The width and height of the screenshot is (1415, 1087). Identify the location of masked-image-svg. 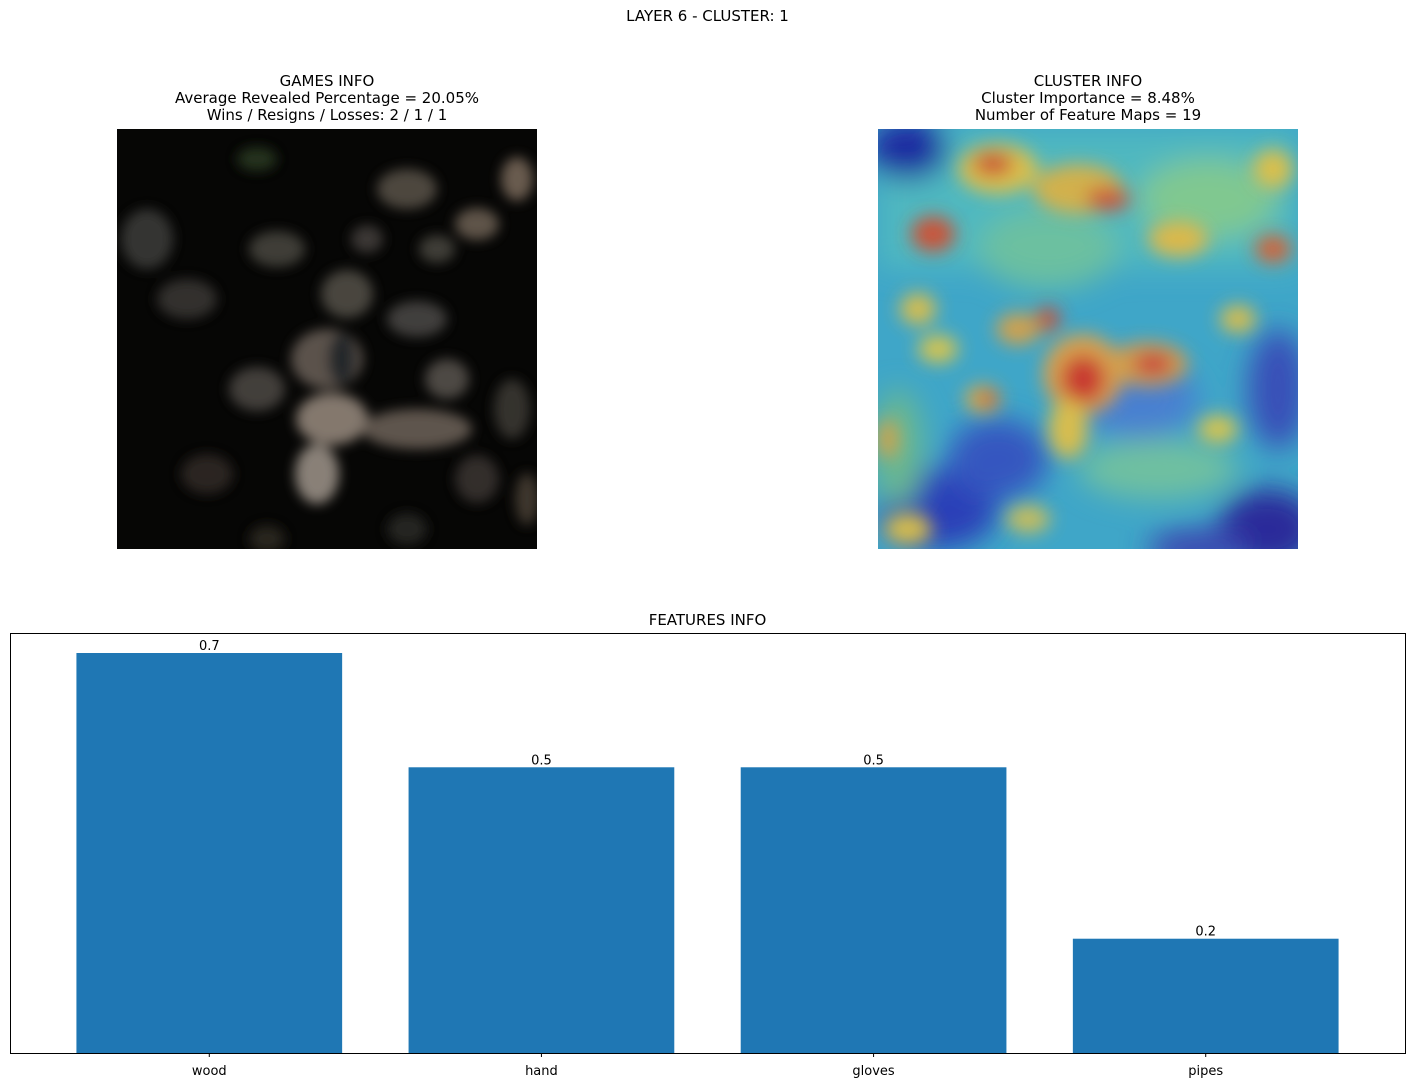
(327, 339).